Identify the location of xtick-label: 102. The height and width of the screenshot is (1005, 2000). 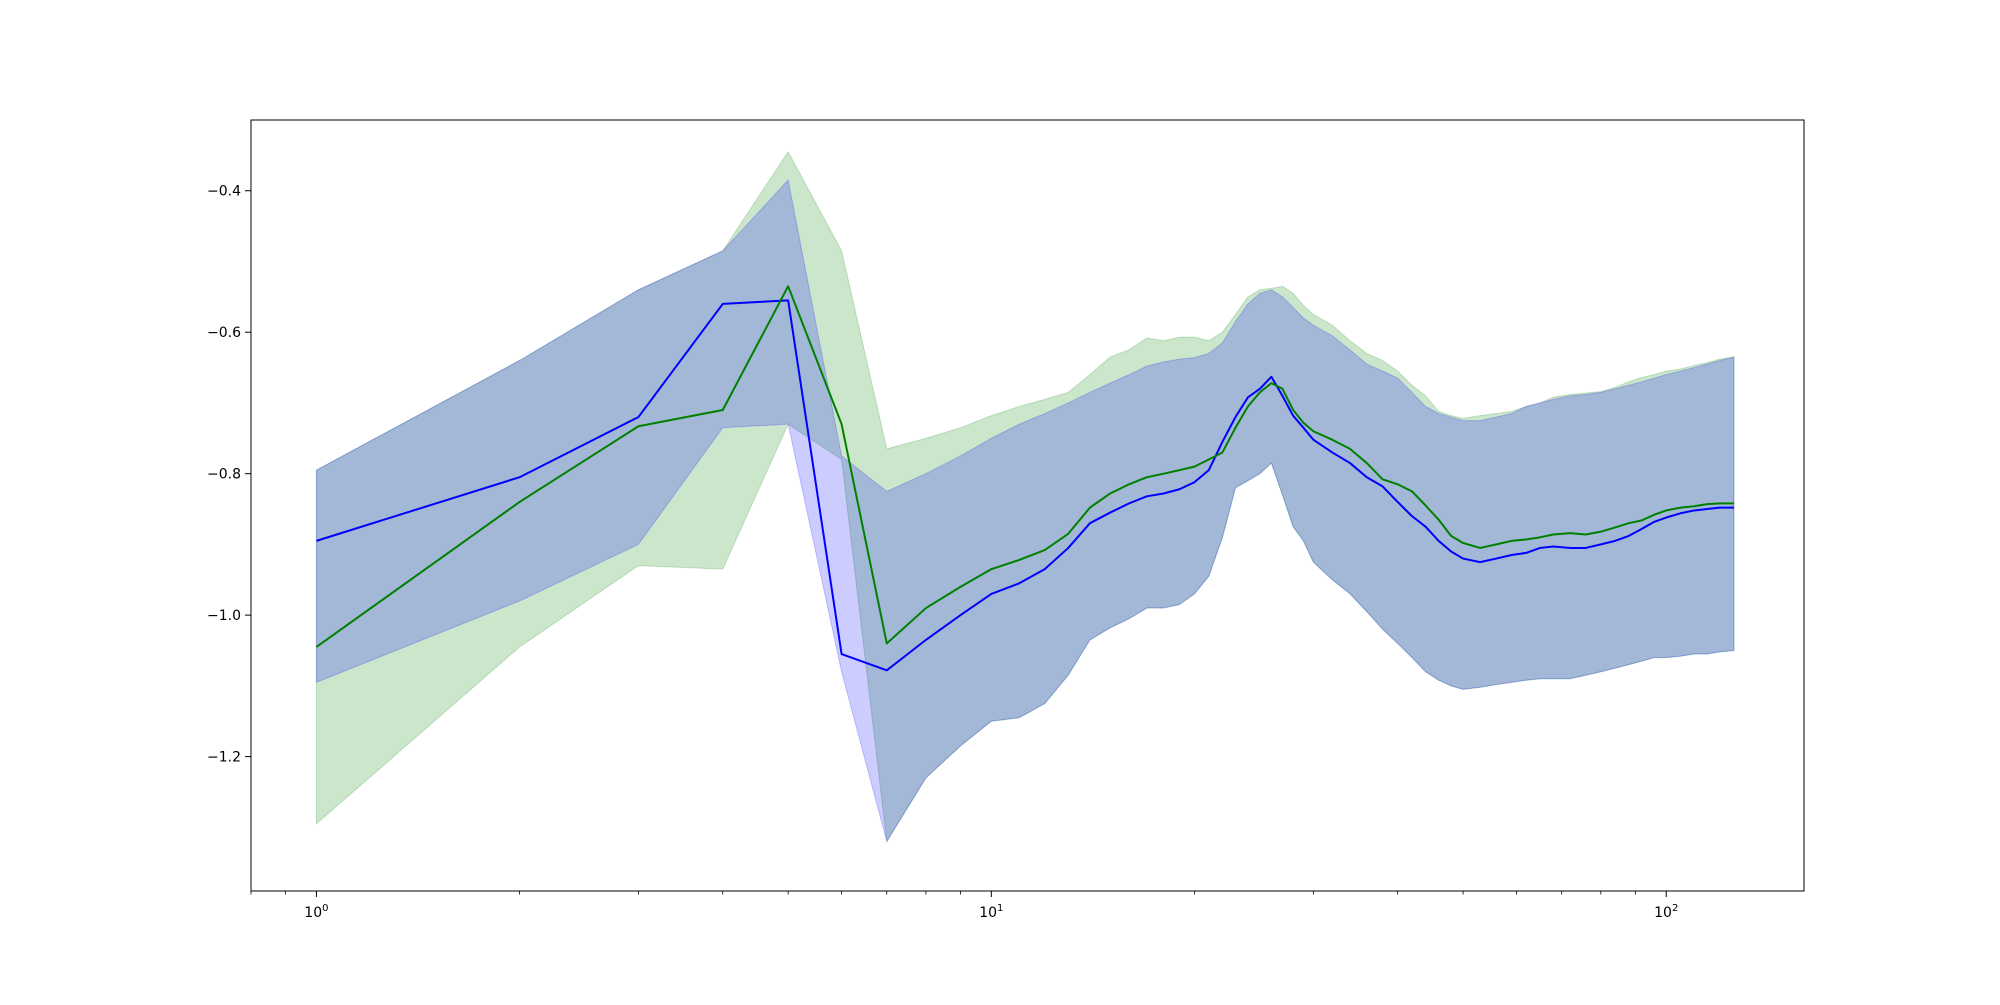
(1666, 912).